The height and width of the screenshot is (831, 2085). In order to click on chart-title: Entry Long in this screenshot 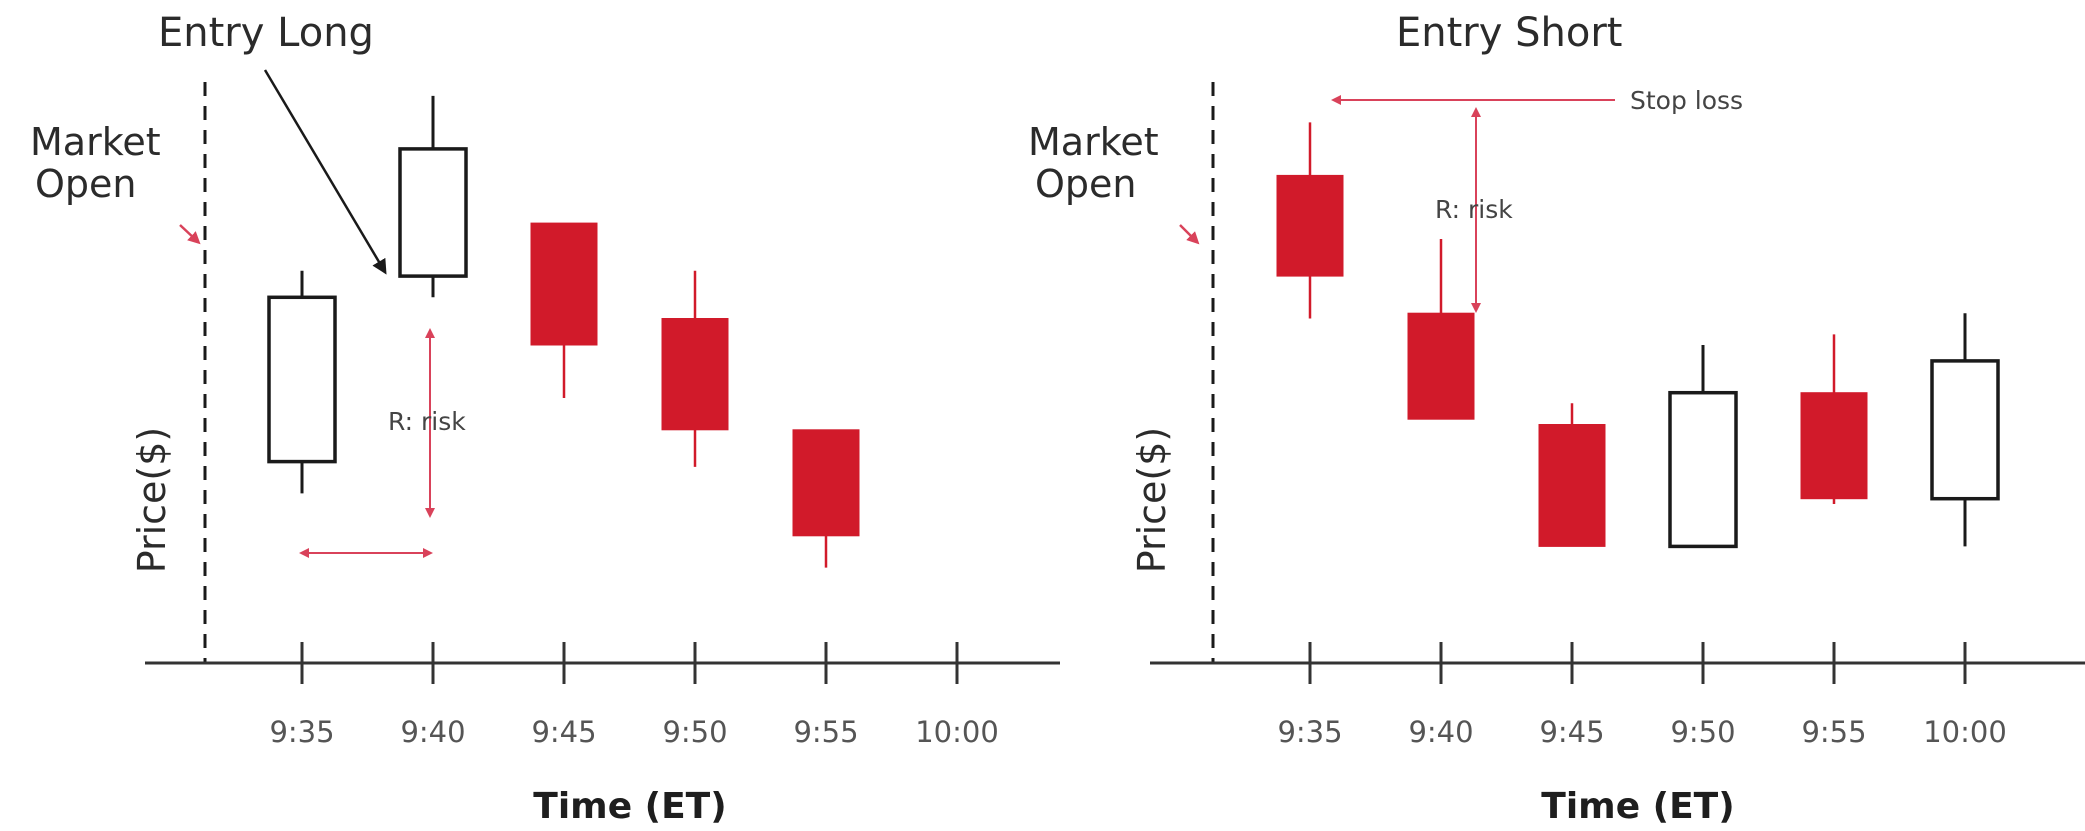, I will do `click(266, 33)`.